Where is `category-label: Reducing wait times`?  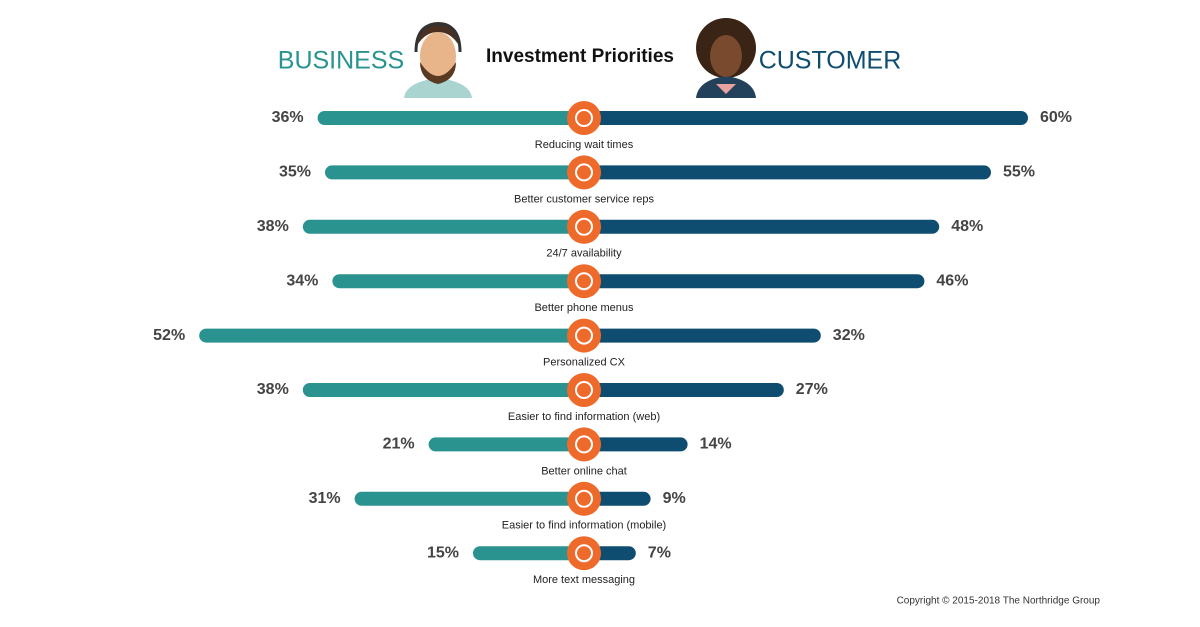
category-label: Reducing wait times is located at coordinates (584, 145).